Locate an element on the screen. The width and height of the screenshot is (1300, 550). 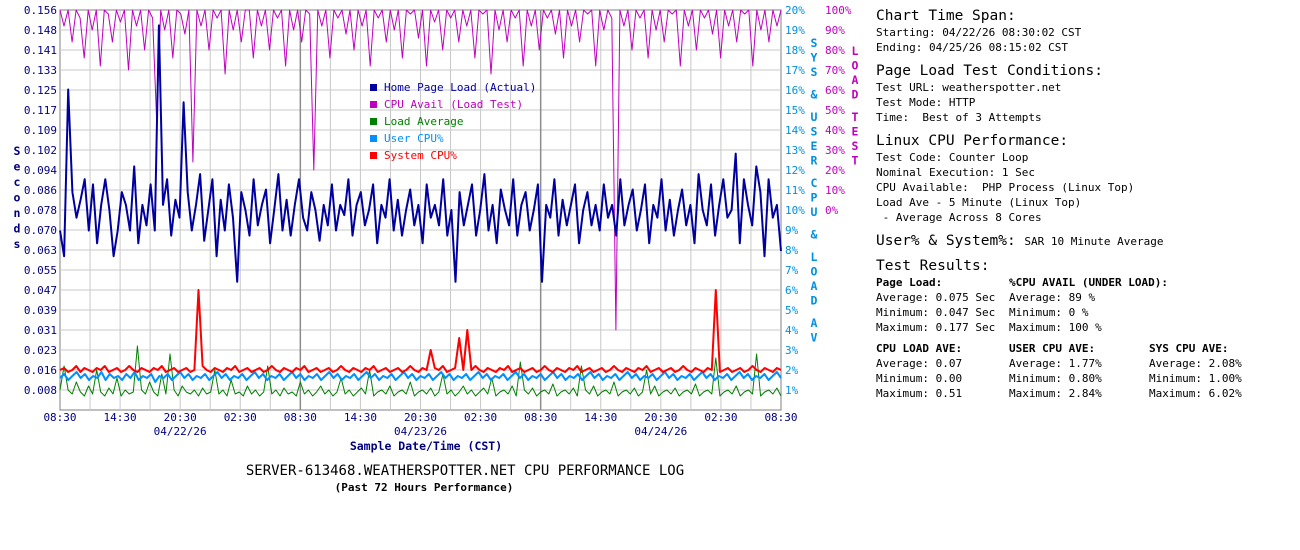
user-cpu-head: USER CPU AVE: is located at coordinates (1052, 348).